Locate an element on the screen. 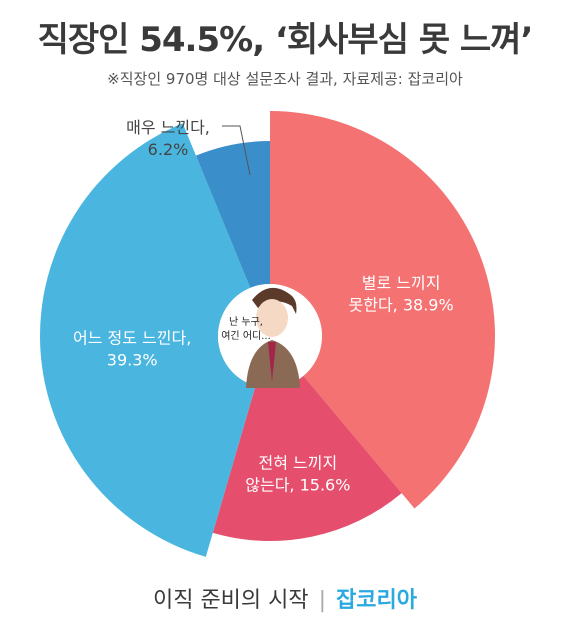  footer-tagline: 이직 준비의 시작 is located at coordinates (230, 600).